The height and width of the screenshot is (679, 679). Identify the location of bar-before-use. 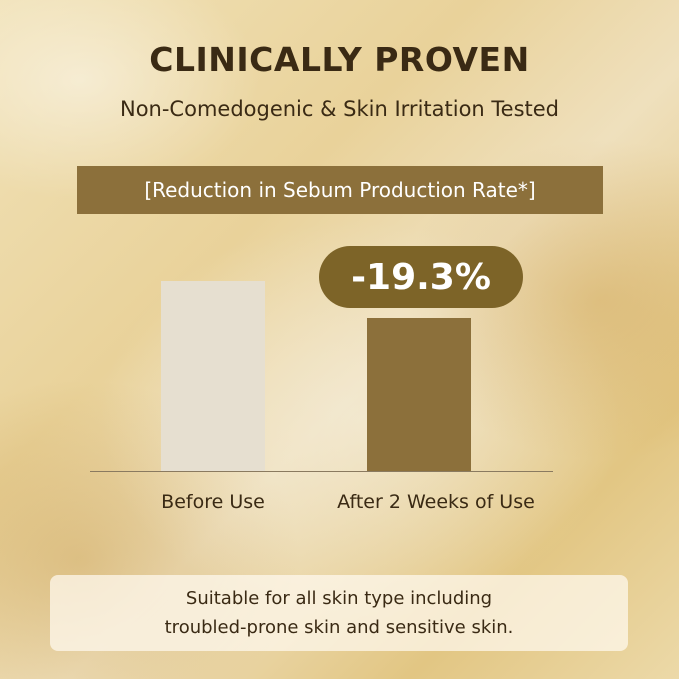
(213, 376).